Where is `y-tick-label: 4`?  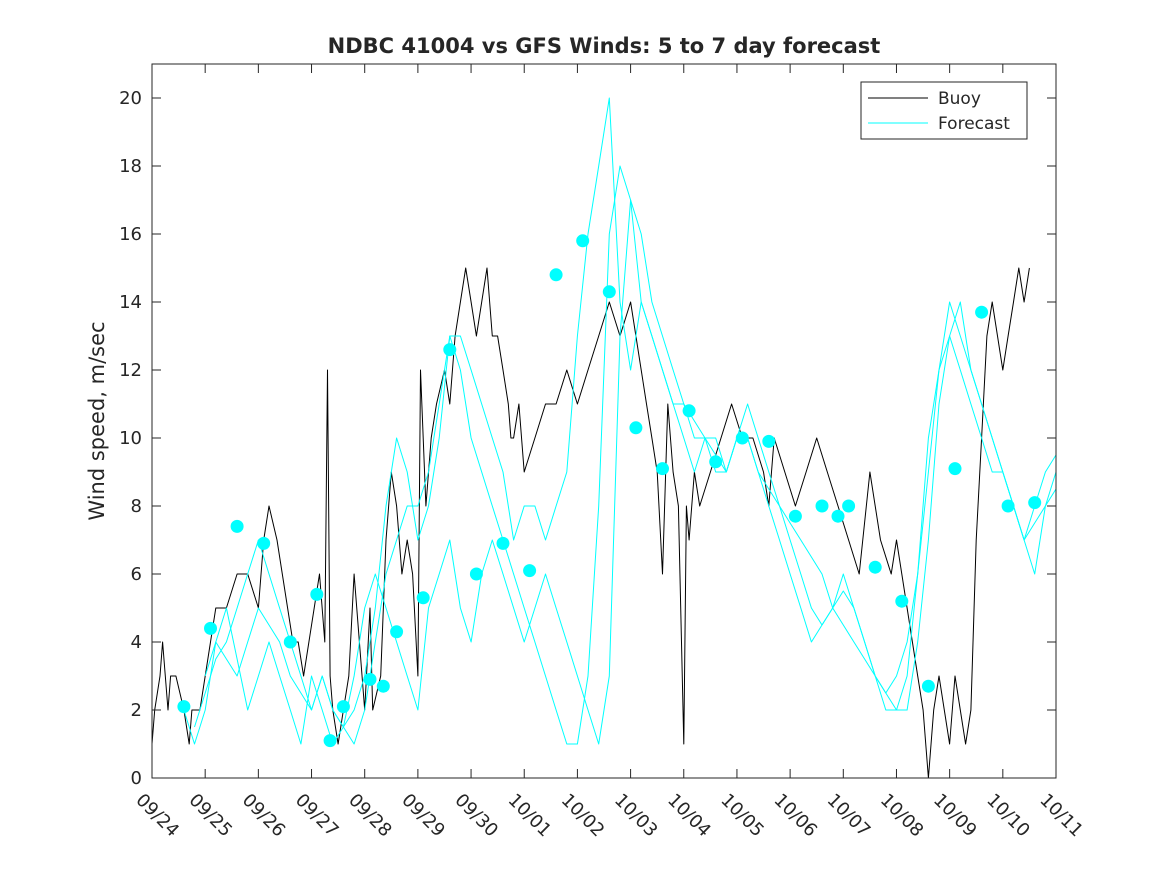 y-tick-label: 4 is located at coordinates (136, 642).